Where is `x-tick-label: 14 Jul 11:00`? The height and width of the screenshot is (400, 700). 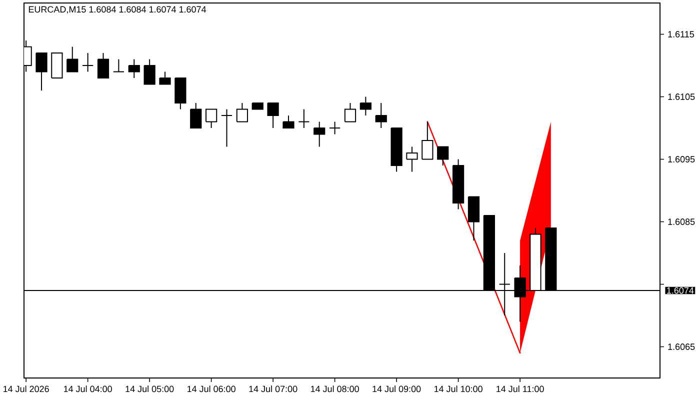
x-tick-label: 14 Jul 11:00 is located at coordinates (520, 389).